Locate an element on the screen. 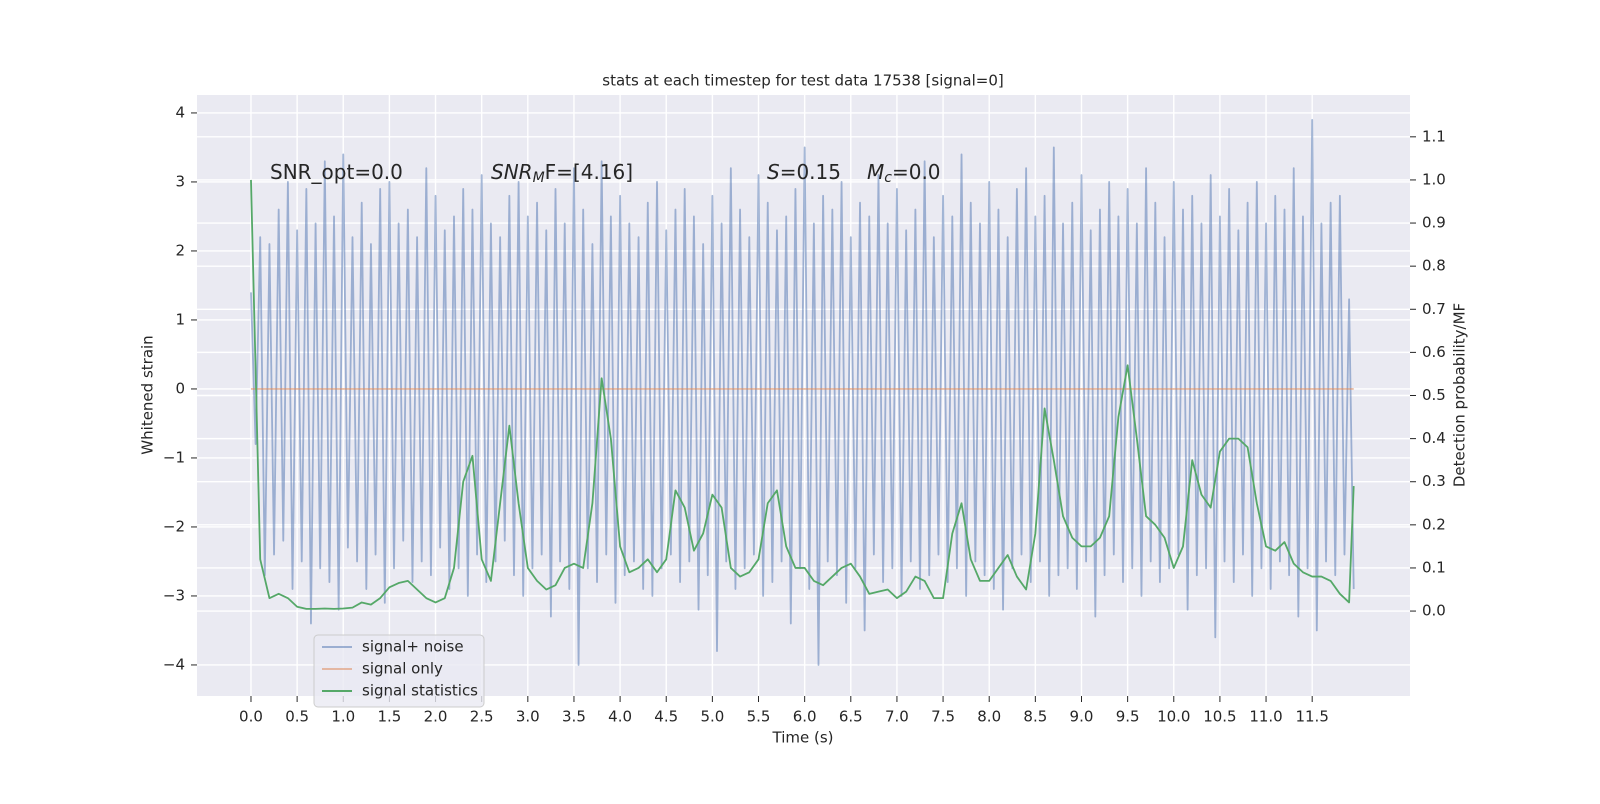  annotation-part: =0.15 is located at coordinates (810, 172).